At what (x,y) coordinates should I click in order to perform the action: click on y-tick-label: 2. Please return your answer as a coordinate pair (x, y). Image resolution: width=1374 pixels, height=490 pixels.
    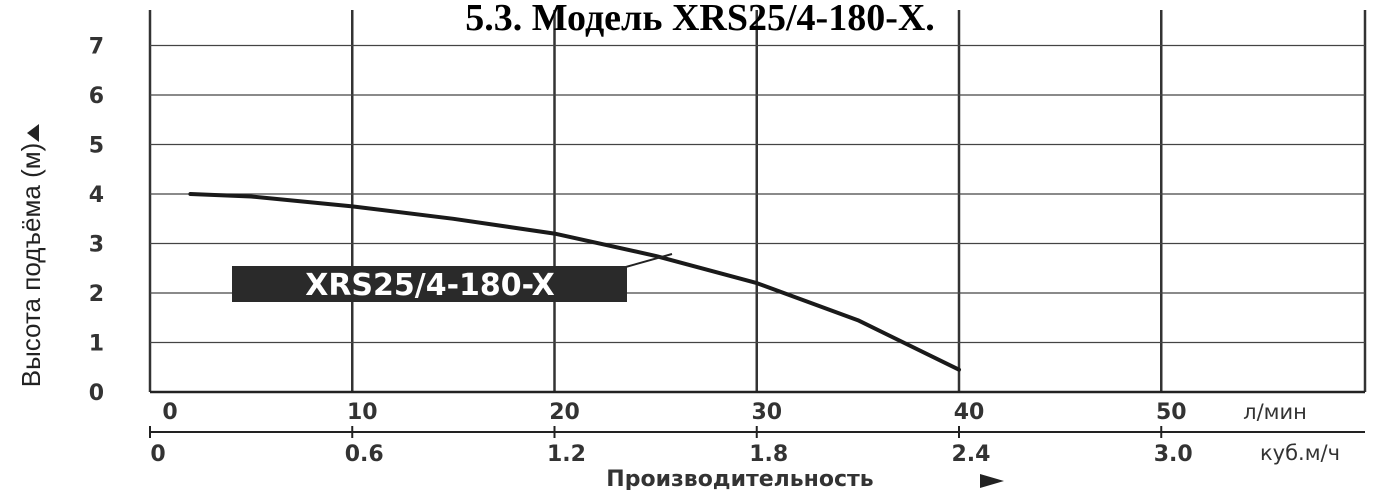
    Looking at the image, I should click on (96, 294).